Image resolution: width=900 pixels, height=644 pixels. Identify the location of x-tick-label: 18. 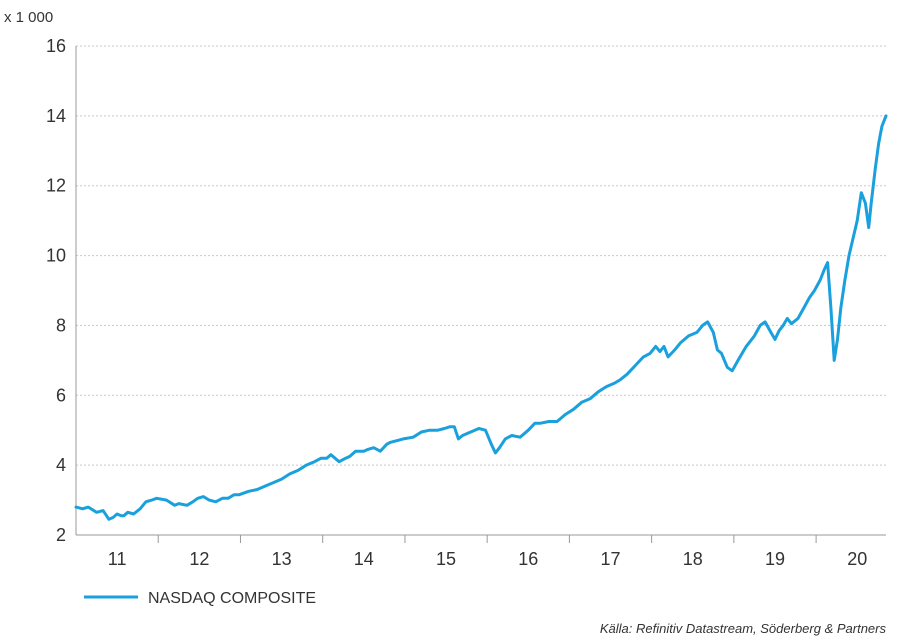
(693, 559).